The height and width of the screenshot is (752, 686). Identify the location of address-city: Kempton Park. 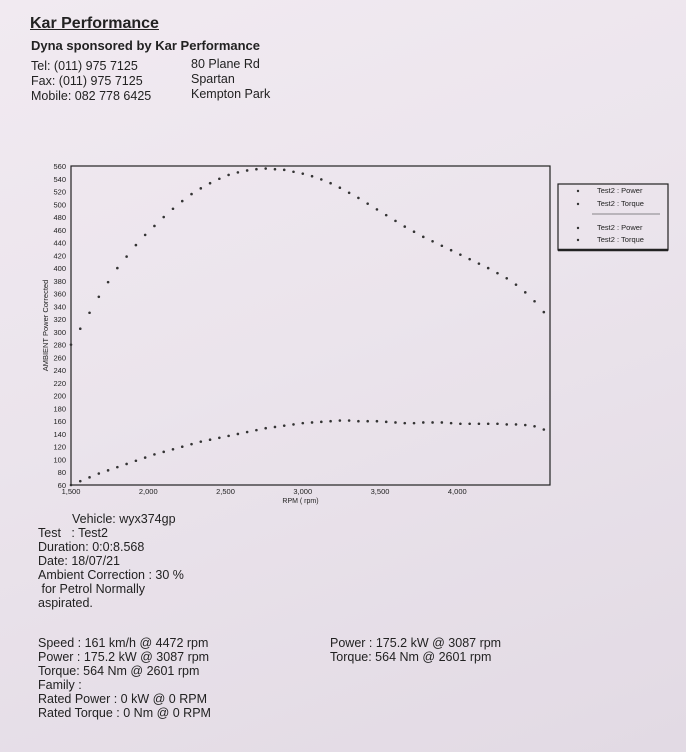
(231, 94).